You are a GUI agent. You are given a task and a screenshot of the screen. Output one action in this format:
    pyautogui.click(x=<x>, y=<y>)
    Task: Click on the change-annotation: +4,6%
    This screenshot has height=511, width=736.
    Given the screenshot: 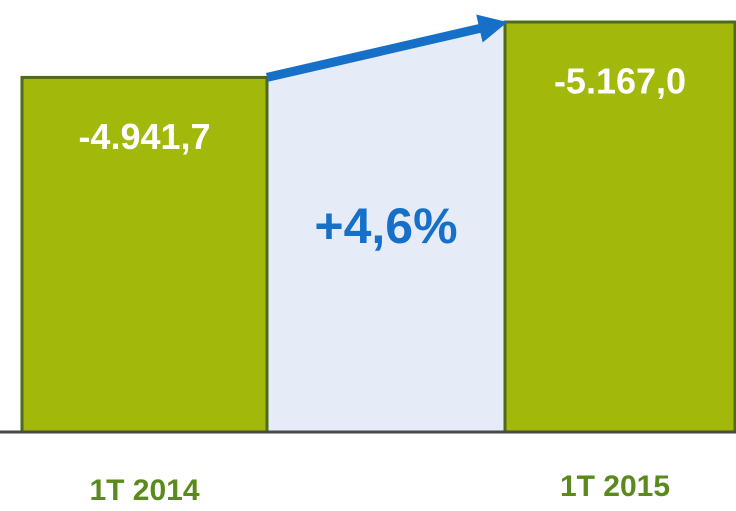 What is the action you would take?
    pyautogui.click(x=385, y=226)
    